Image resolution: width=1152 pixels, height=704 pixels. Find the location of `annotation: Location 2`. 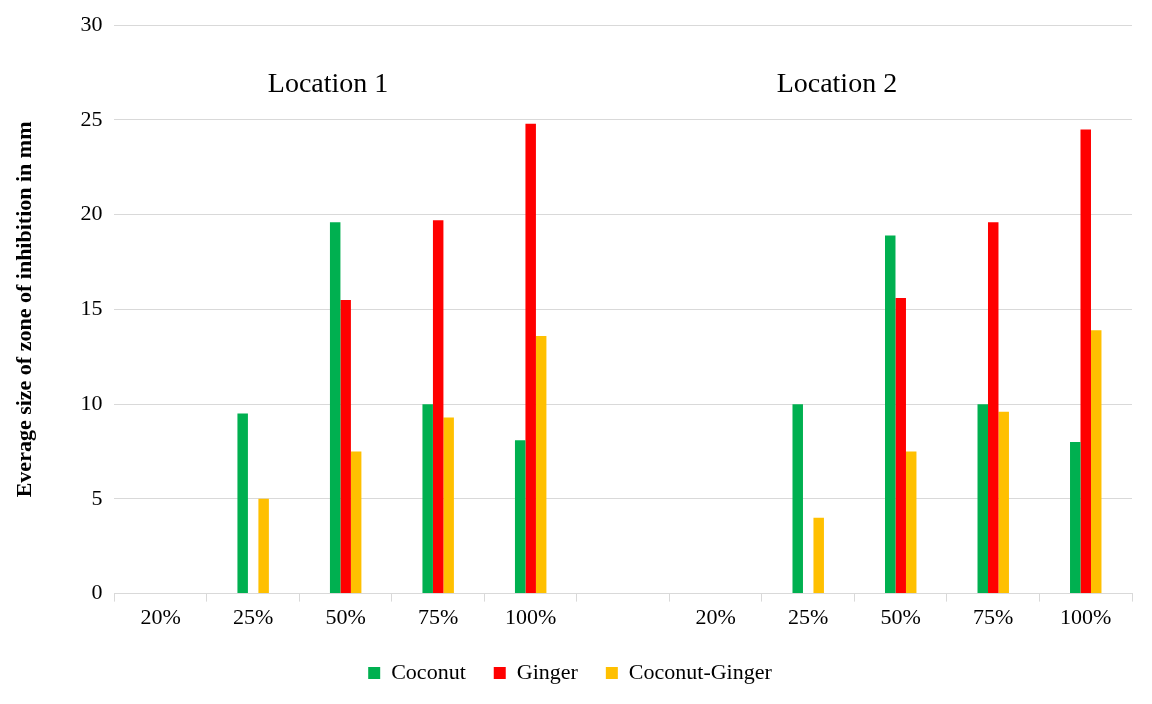

annotation: Location 2 is located at coordinates (837, 83).